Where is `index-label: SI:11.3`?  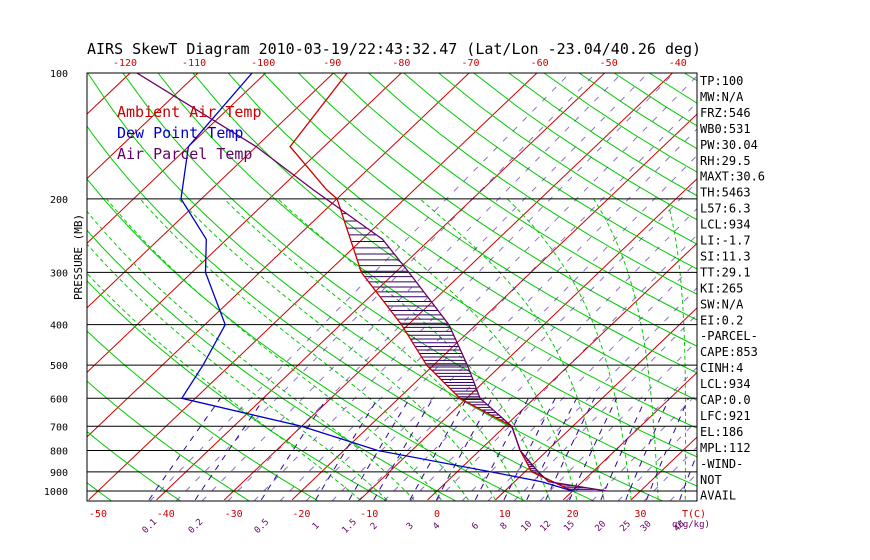 index-label: SI:11.3 is located at coordinates (725, 256).